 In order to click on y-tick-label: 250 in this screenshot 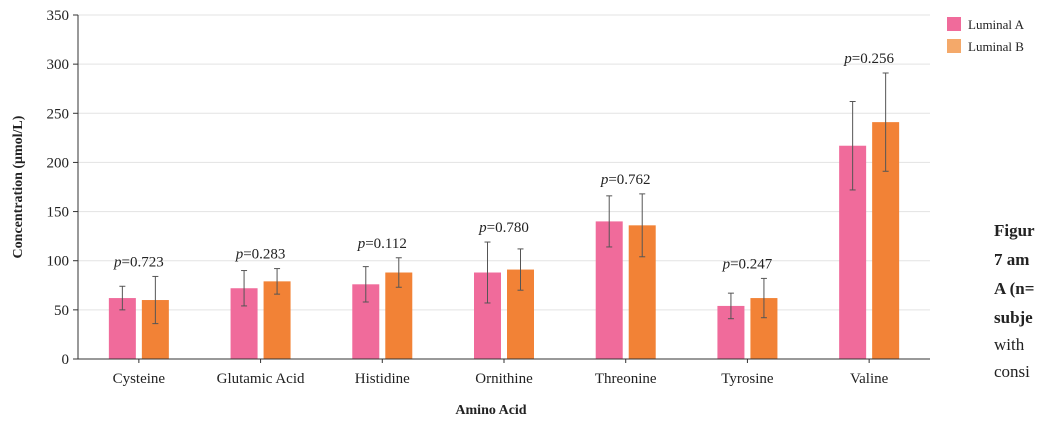, I will do `click(58, 114)`.